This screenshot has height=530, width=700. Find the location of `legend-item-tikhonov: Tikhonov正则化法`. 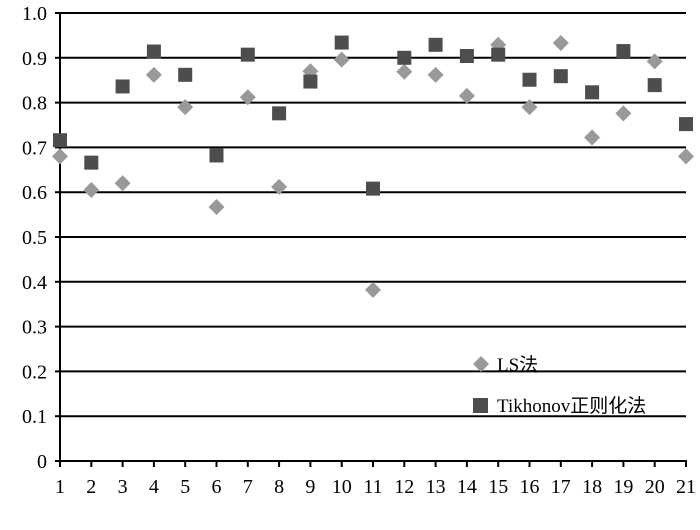

legend-item-tikhonov: Tikhonov正则化法 is located at coordinates (559, 406).